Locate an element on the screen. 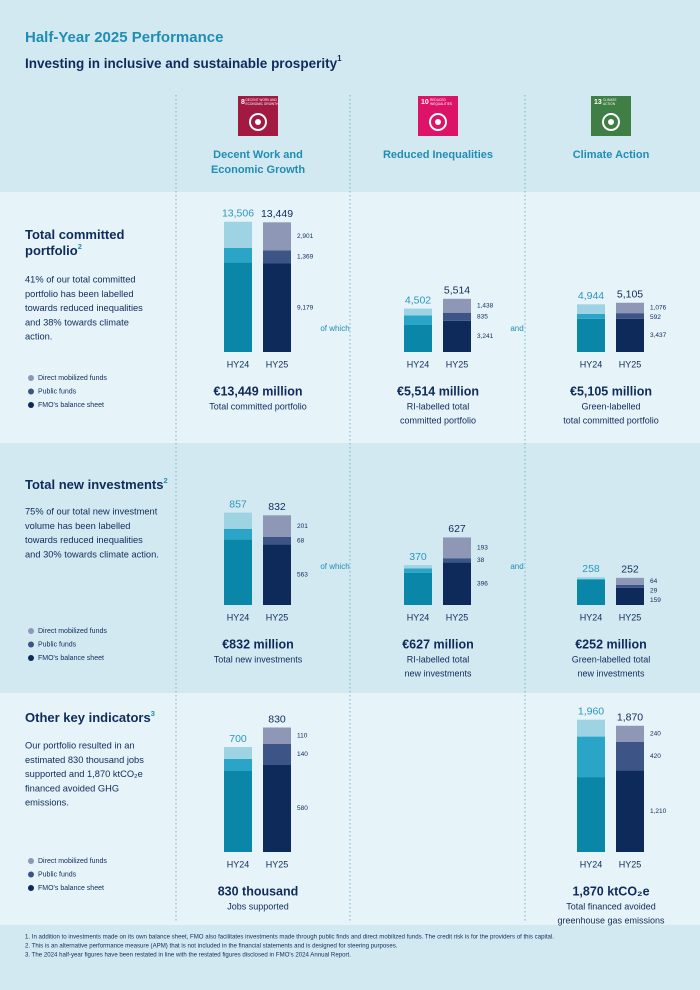  legend-label: Direct mobilized funds is located at coordinates (72, 378).